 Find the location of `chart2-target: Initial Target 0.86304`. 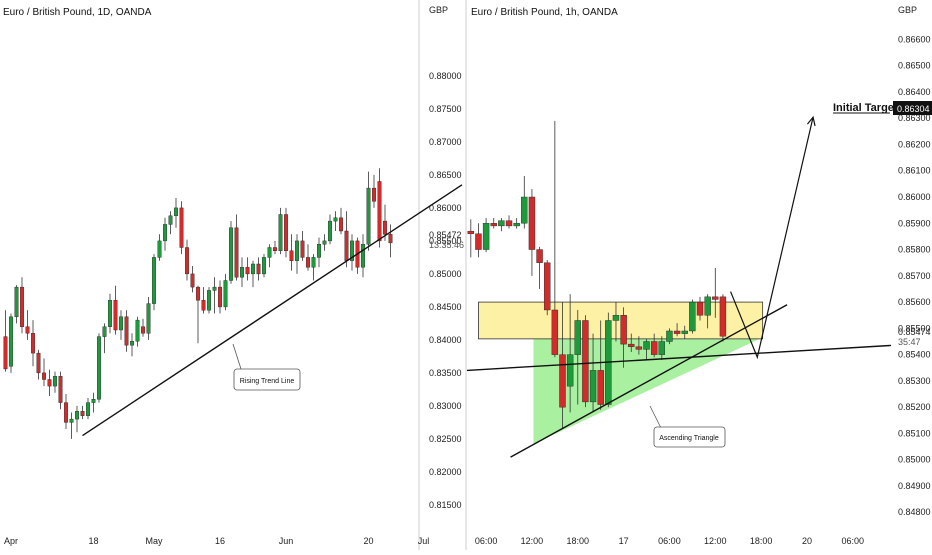

chart2-target: Initial Target 0.86304 is located at coordinates (882, 108).